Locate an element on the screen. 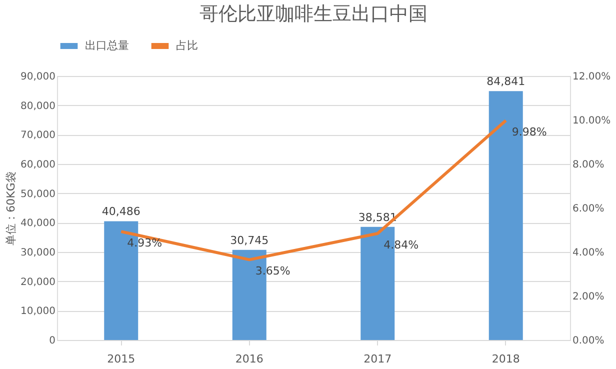  y-tick-label: 30,000 is located at coordinates (38, 253).